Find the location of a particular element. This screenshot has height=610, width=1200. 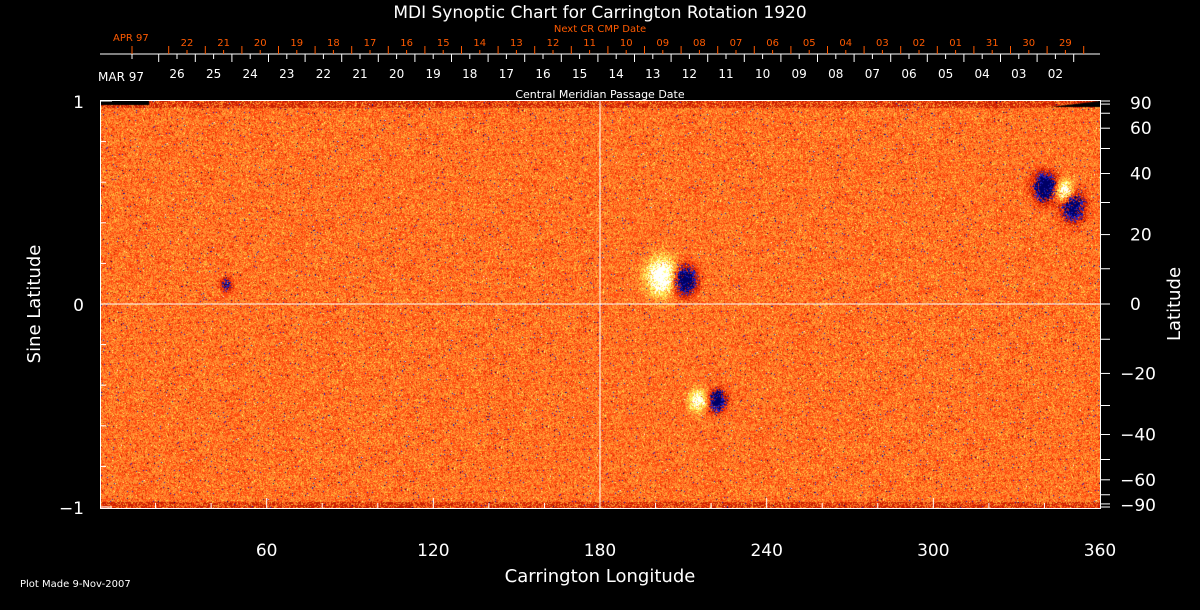

y2-tick-label: 40 is located at coordinates (1141, 175).